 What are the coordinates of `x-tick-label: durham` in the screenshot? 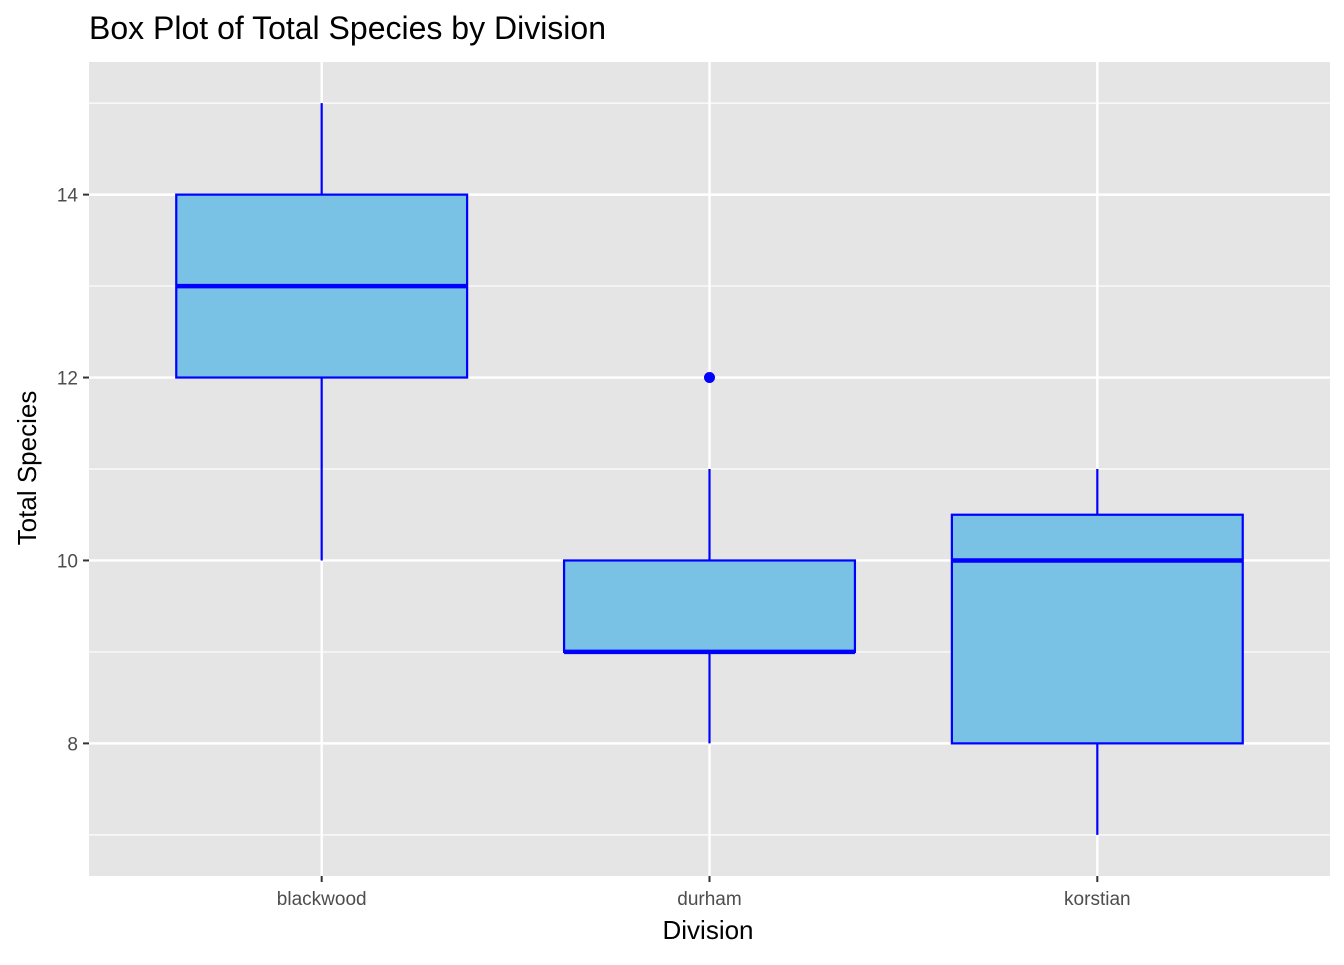 It's located at (709, 899).